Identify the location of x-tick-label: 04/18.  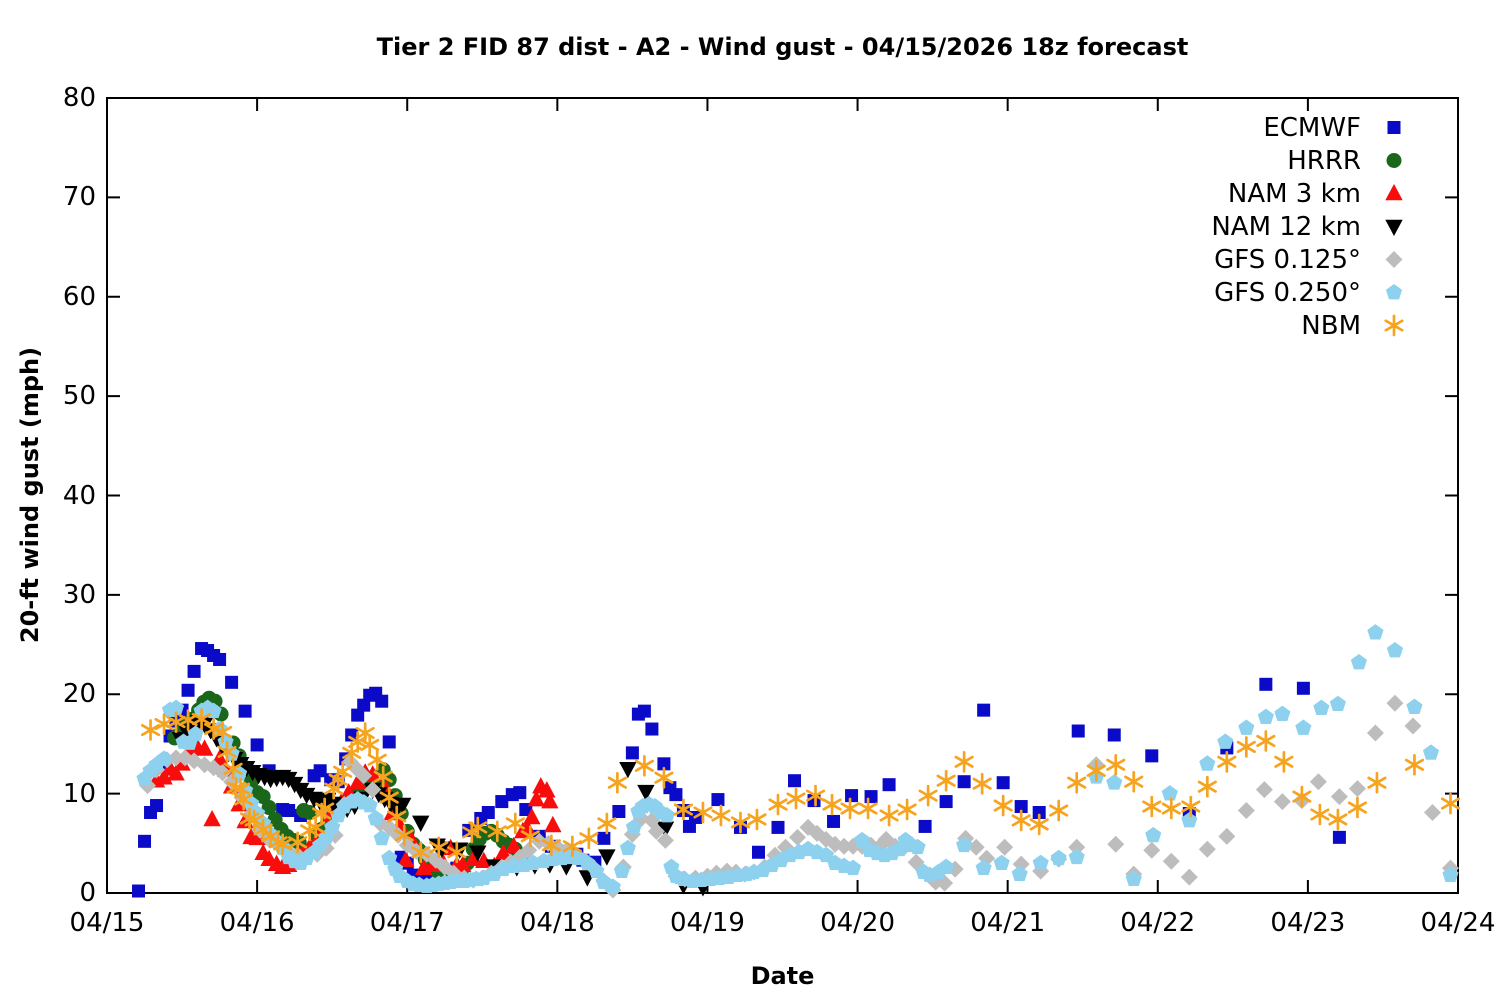
(557, 923).